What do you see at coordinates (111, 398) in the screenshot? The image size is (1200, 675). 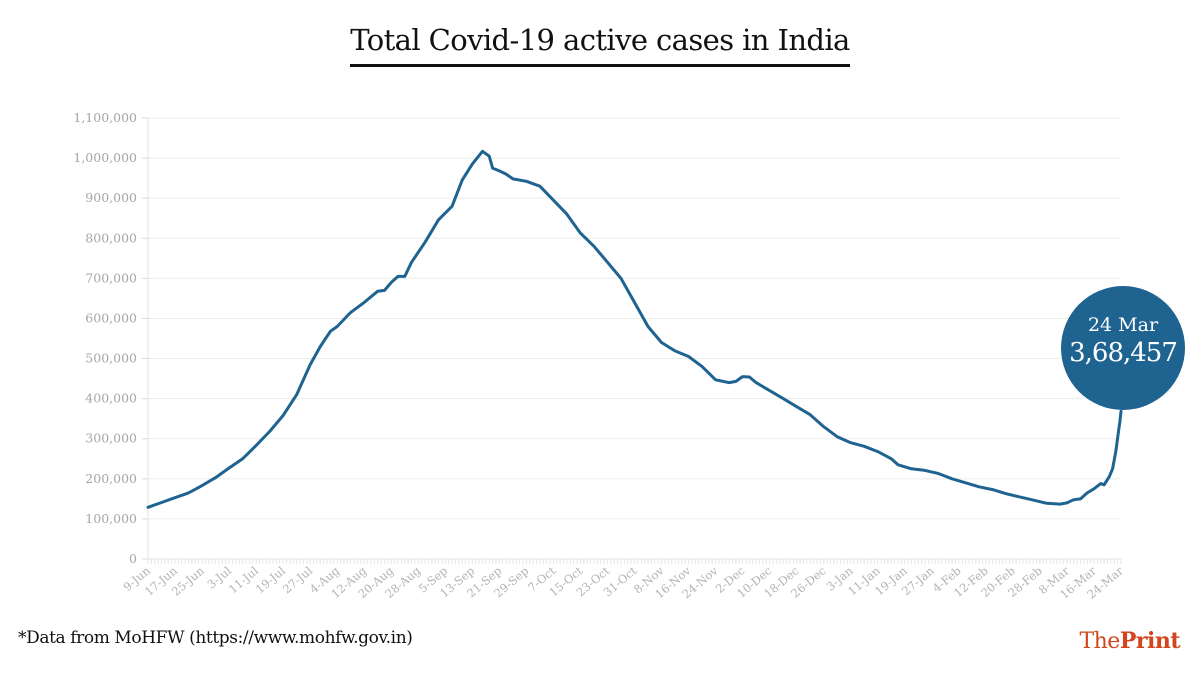 I see `y-tick-label: 400,000` at bounding box center [111, 398].